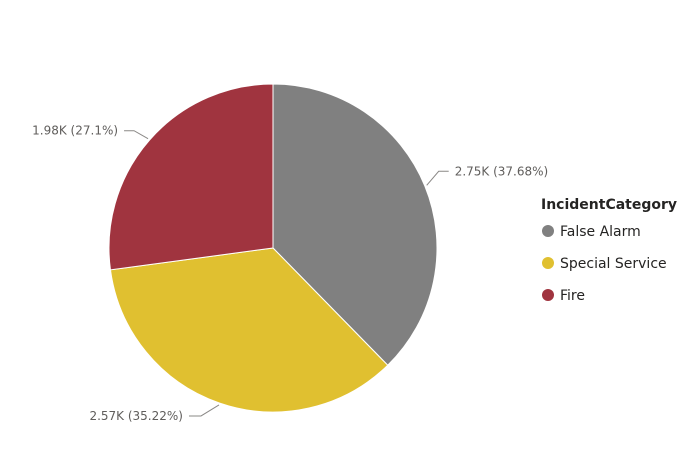 The width and height of the screenshot is (687, 455). Describe the element at coordinates (437, 178) in the screenshot. I see `leader-line-false-alarm` at that location.